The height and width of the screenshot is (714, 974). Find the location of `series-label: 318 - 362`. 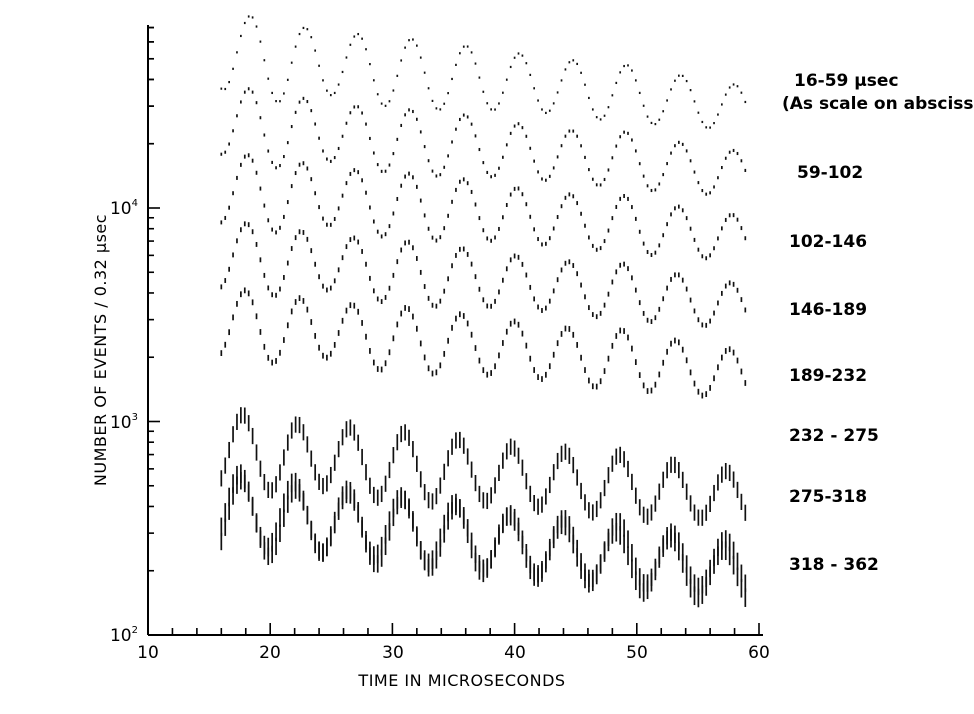

series-label: 318 - 362 is located at coordinates (834, 565).